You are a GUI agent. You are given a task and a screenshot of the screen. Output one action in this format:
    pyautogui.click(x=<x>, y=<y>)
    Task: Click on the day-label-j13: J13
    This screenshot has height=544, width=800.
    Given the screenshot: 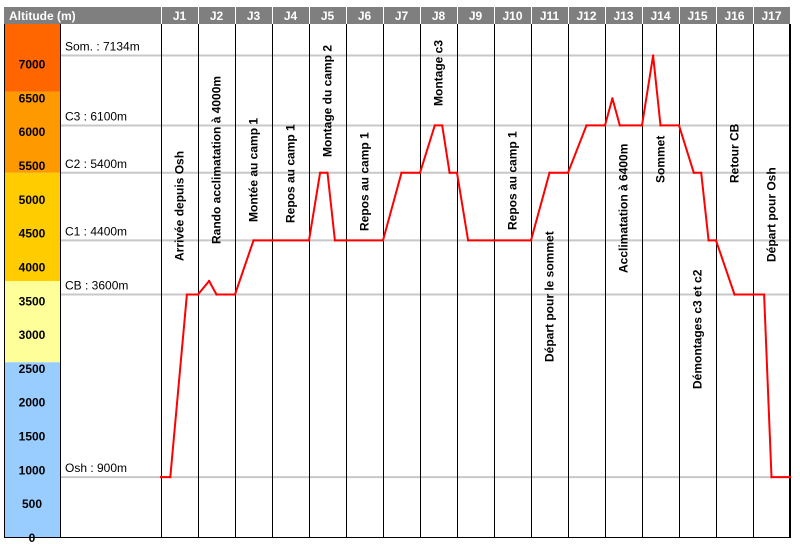 What is the action you would take?
    pyautogui.click(x=623, y=16)
    